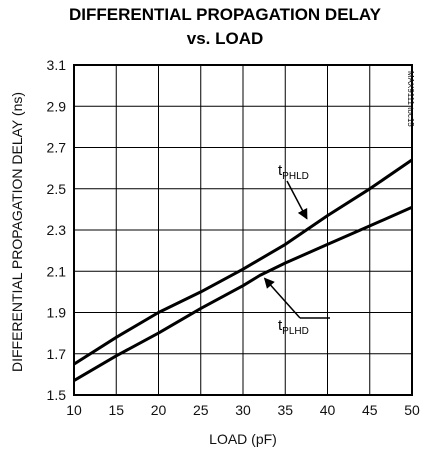 Image resolution: width=427 pixels, height=457 pixels. What do you see at coordinates (328, 410) in the screenshot?
I see `x-tick-label: 40` at bounding box center [328, 410].